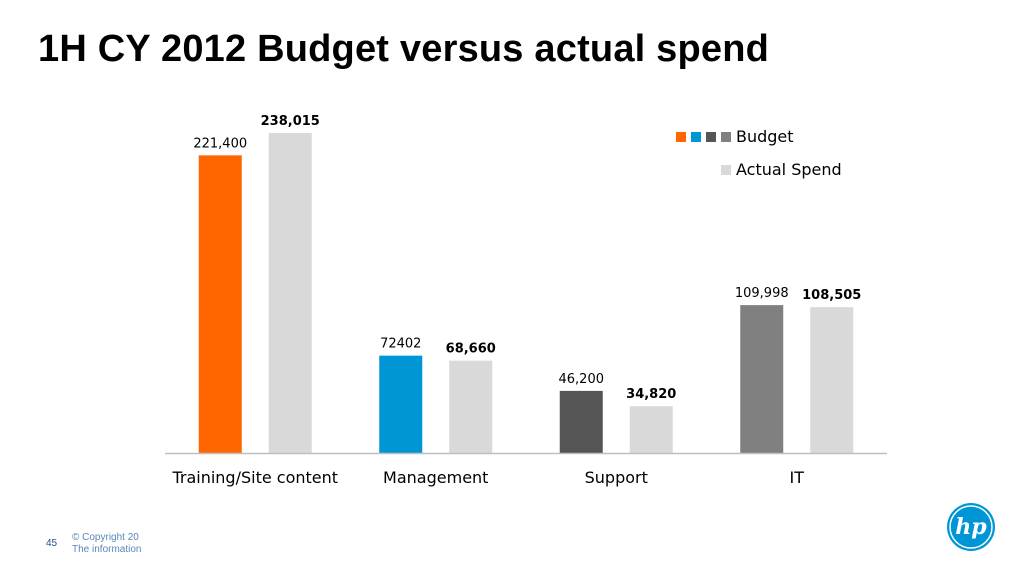  What do you see at coordinates (290, 121) in the screenshot?
I see `data-label-actual-1: 238,015` at bounding box center [290, 121].